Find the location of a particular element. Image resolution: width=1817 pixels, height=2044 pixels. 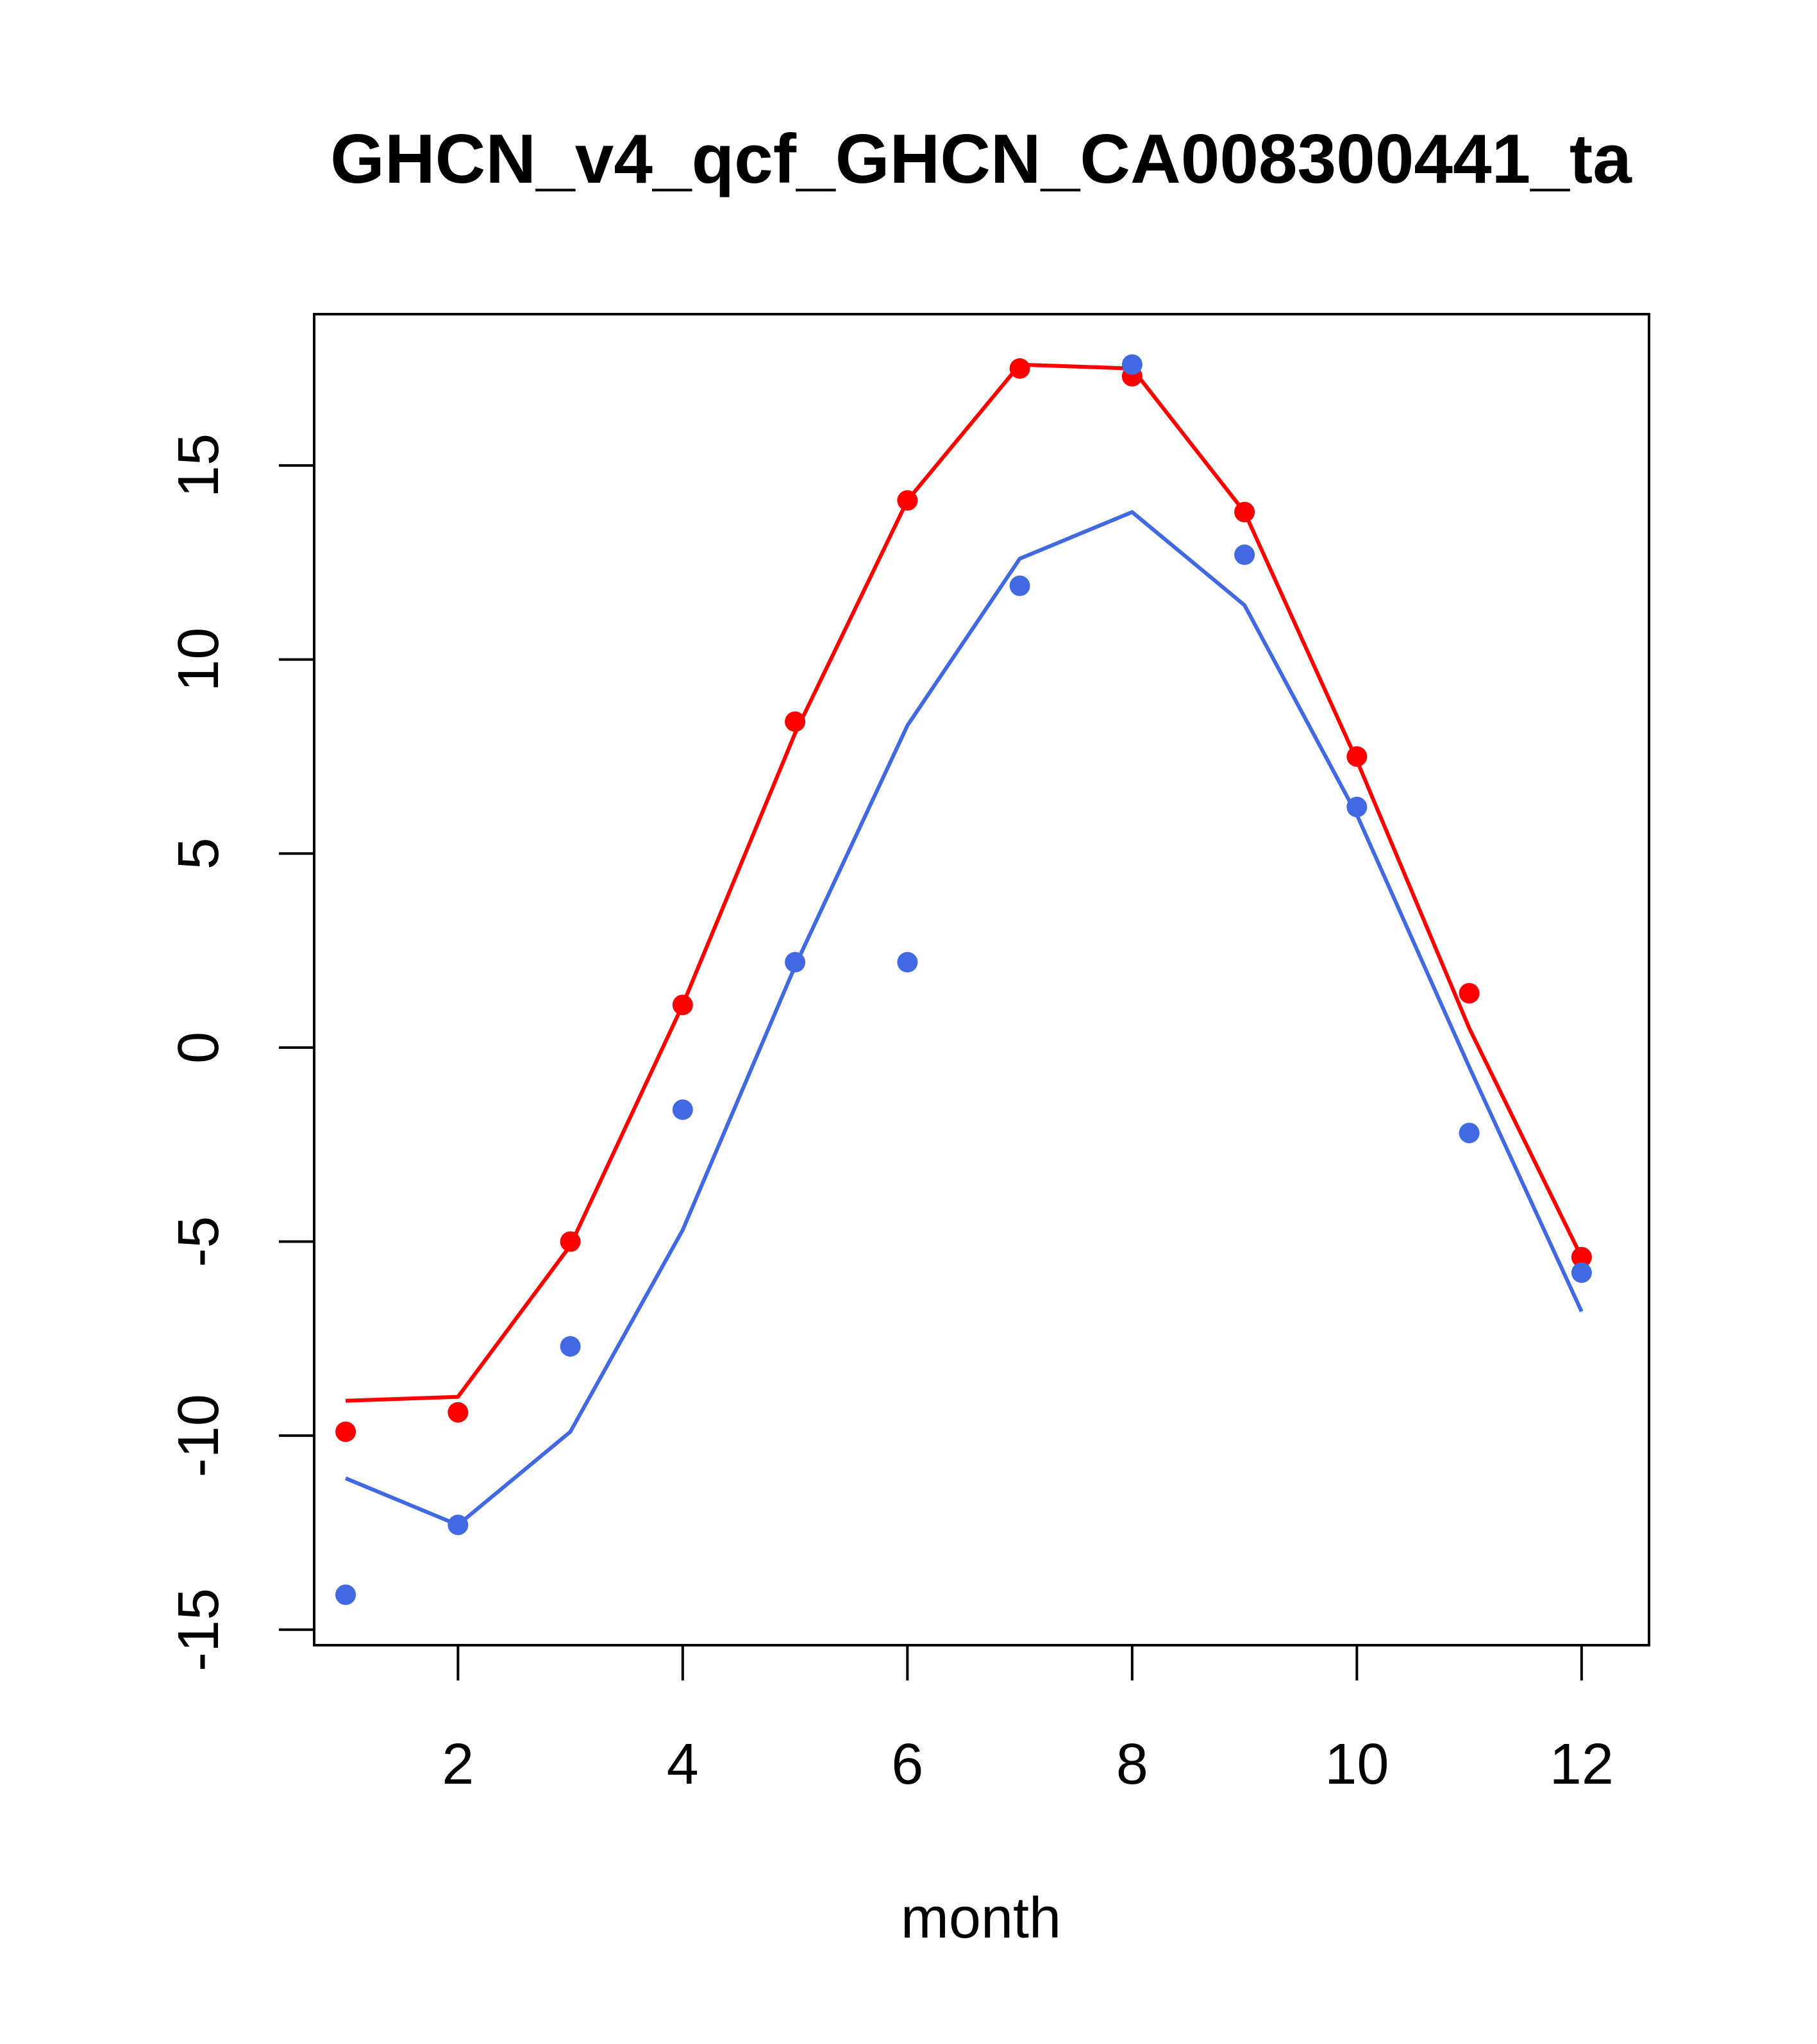

y-tick-label: -10 is located at coordinates (199, 1435).